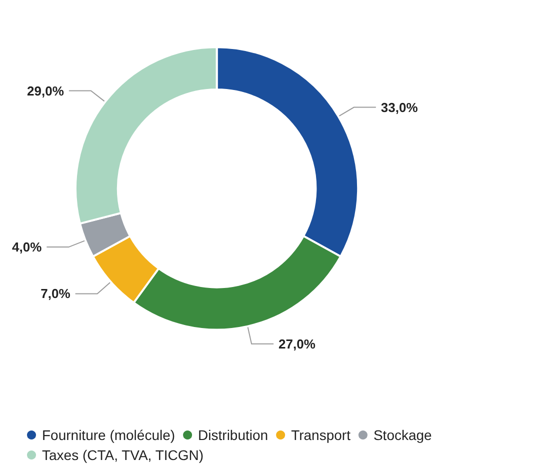  Describe the element at coordinates (297, 344) in the screenshot. I see `data-label: 27,0%` at that location.